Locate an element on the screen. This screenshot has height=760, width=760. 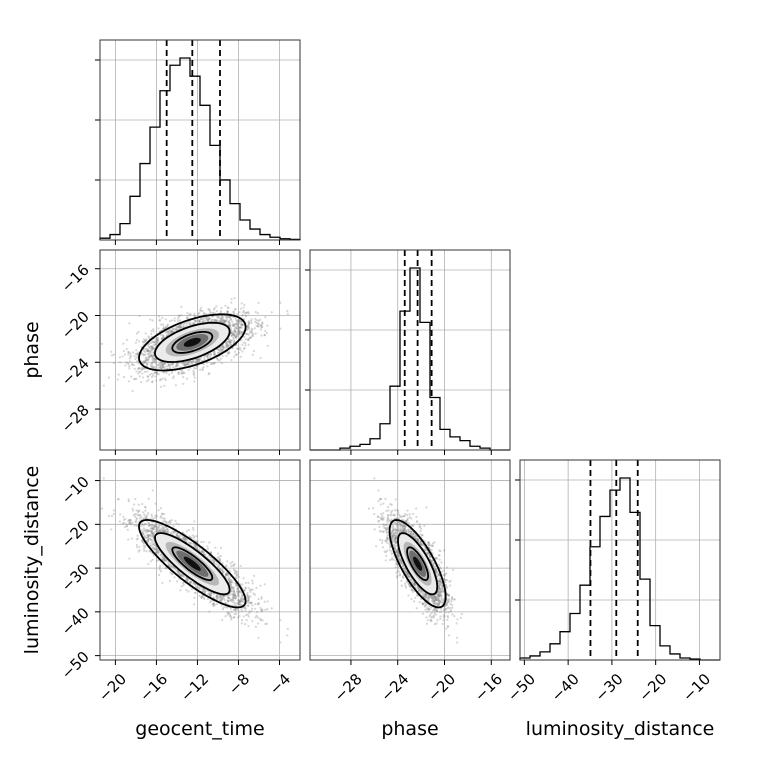
x-tick-label: −30 is located at coordinates (609, 687).